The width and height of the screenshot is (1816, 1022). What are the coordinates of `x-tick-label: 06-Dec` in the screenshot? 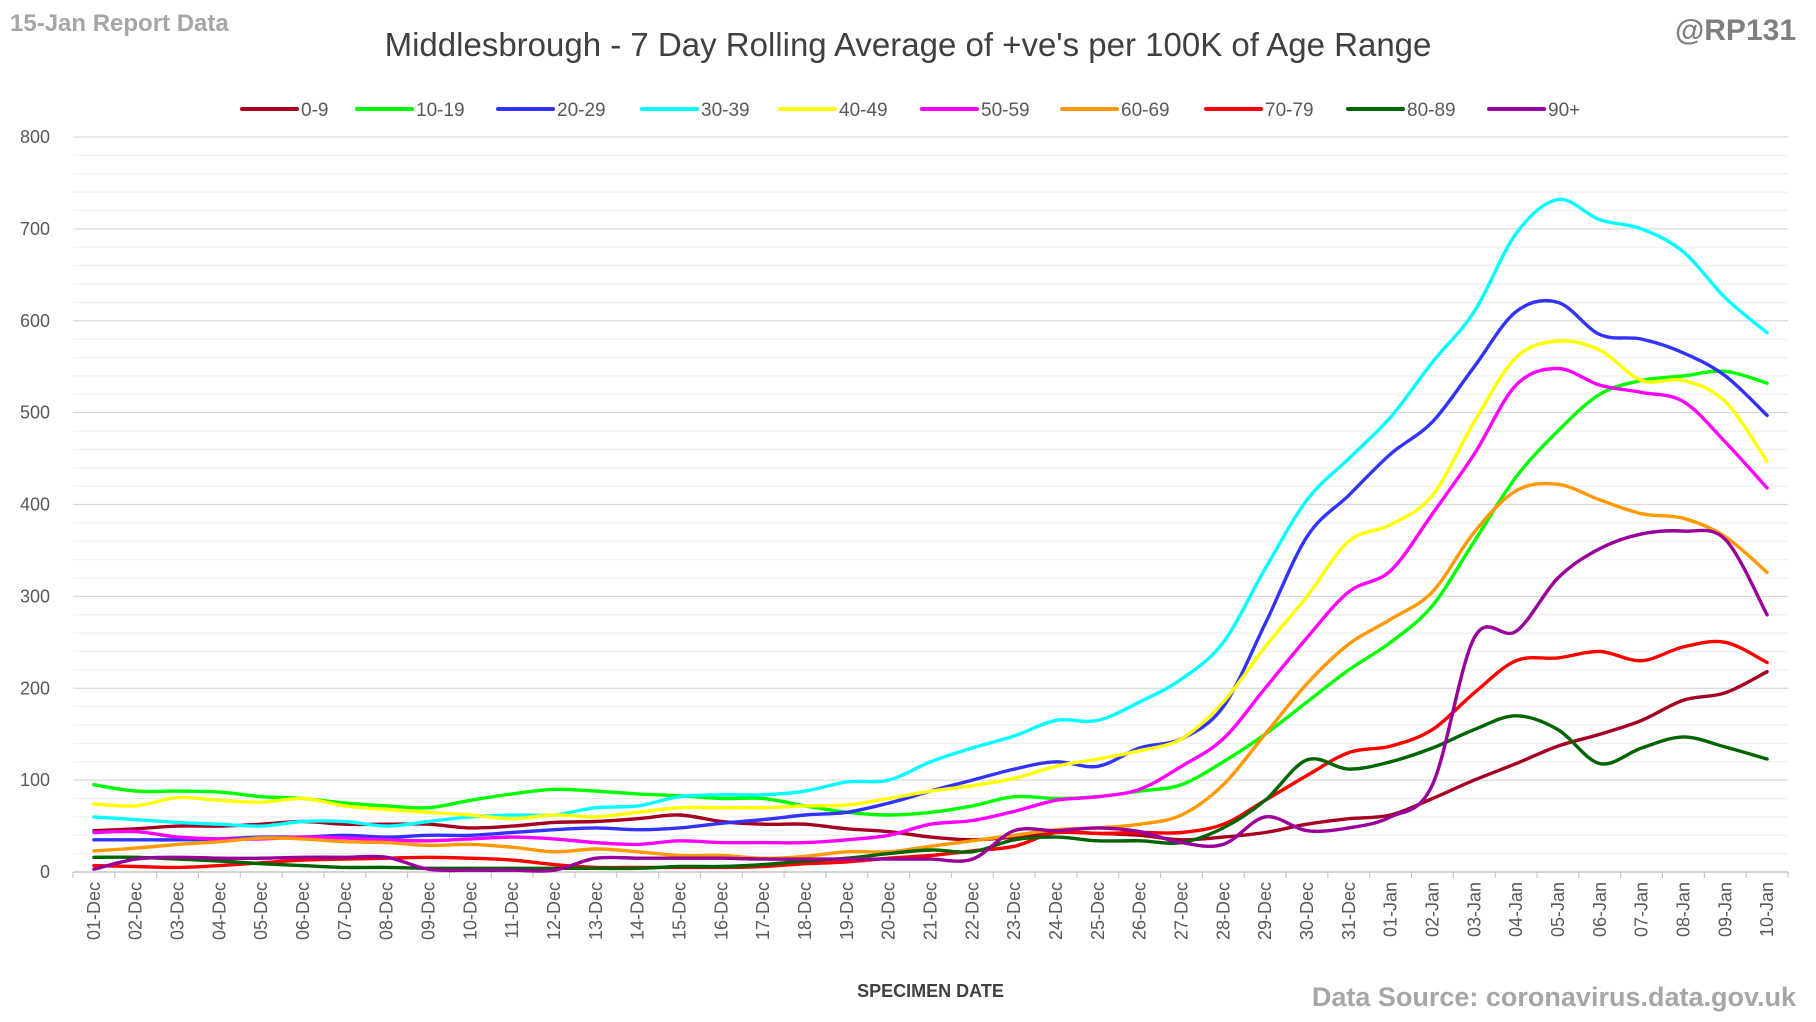 It's located at (303, 911).